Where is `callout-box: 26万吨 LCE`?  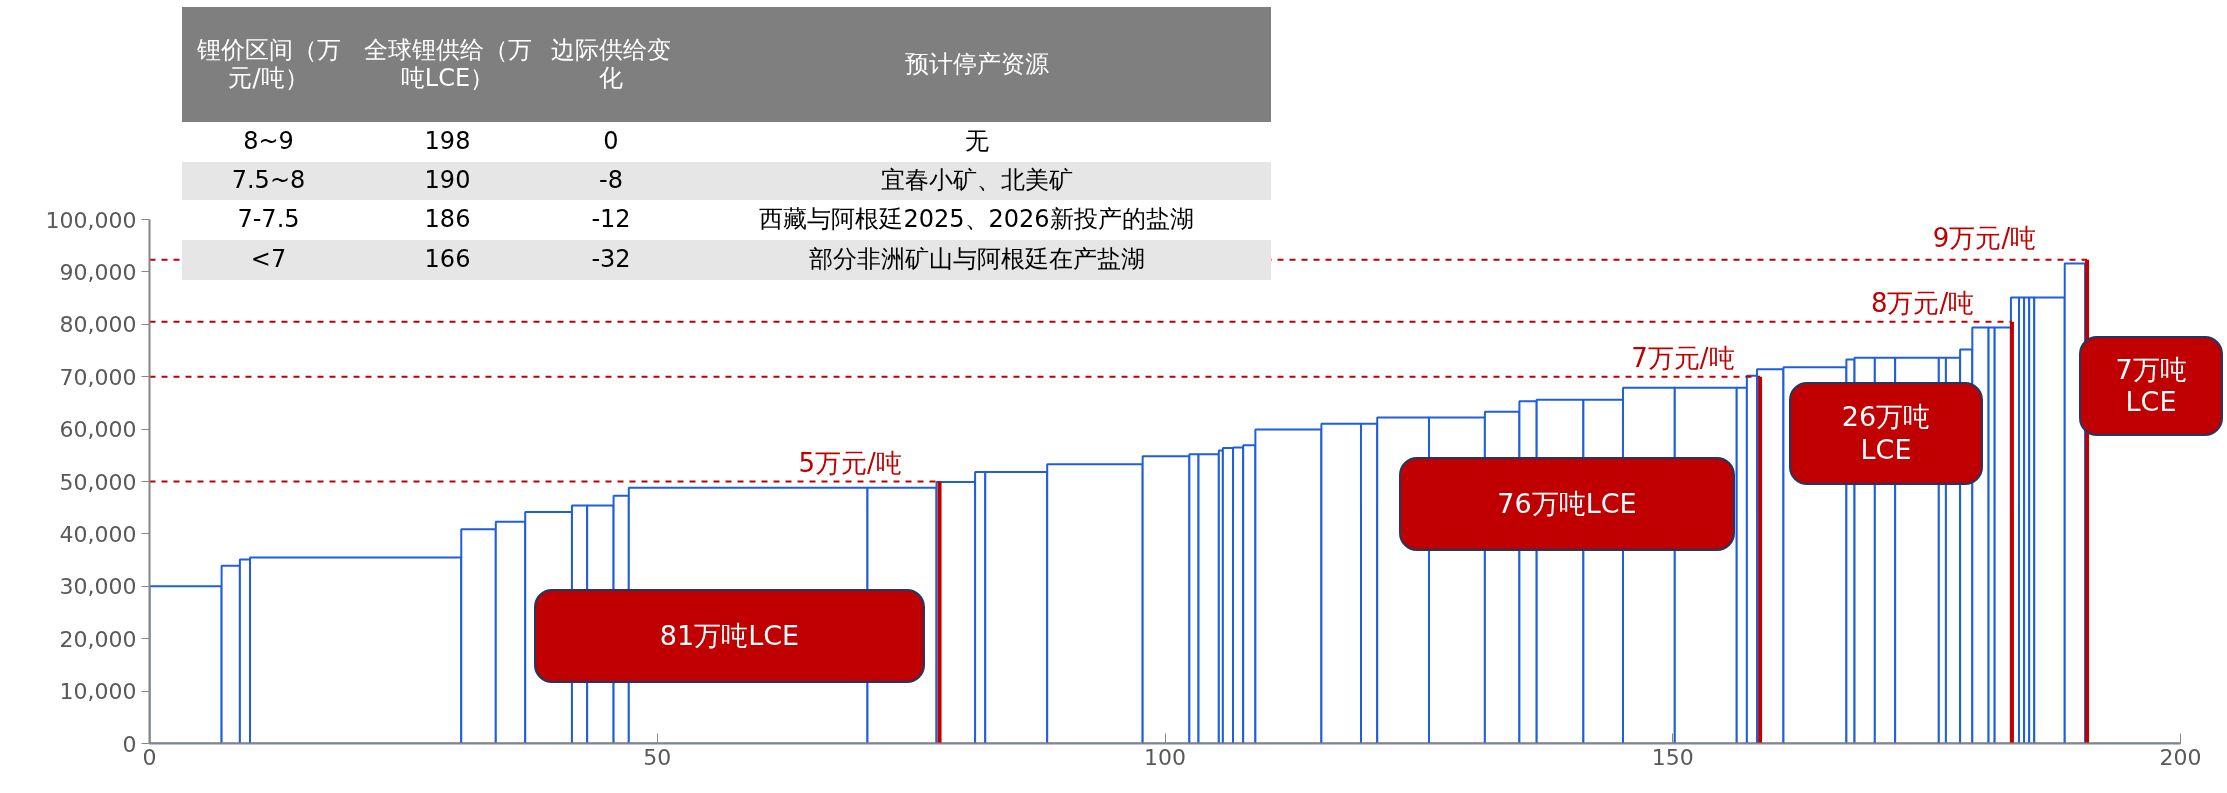 callout-box: 26万吨 LCE is located at coordinates (1886, 433).